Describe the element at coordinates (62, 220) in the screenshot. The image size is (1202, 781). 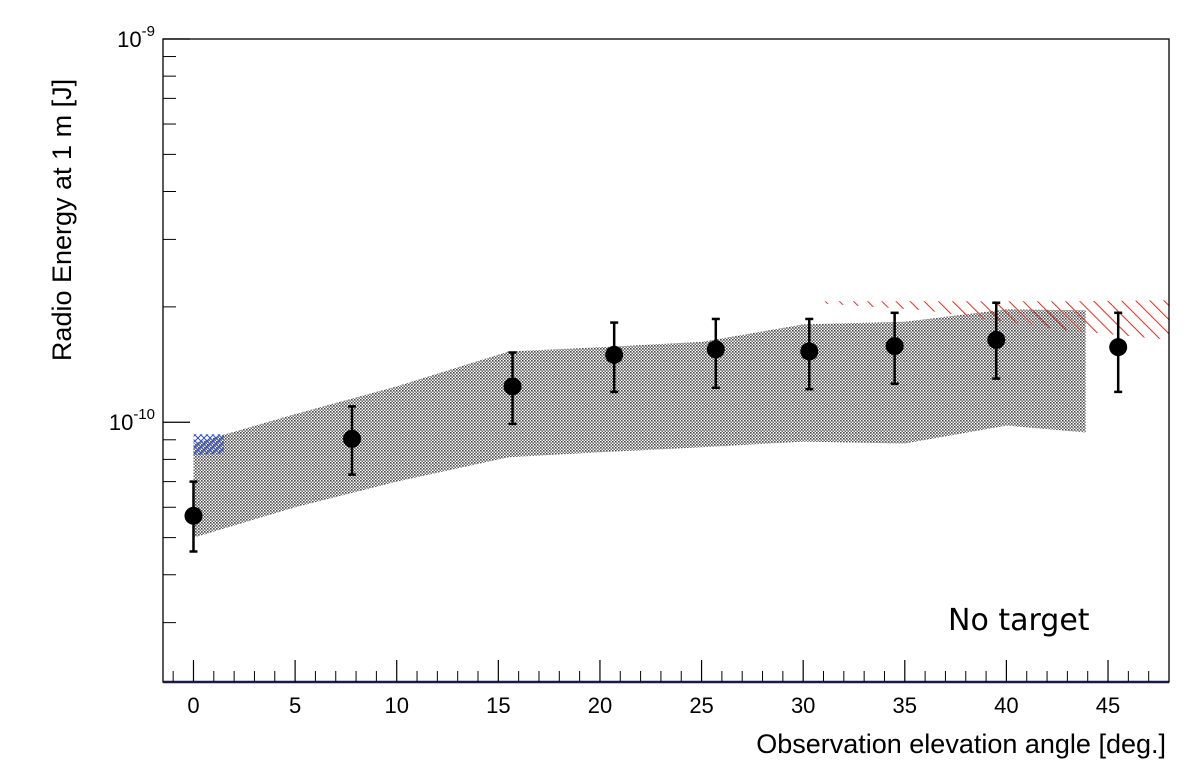
I see `y-axis-title: Radio Energy at 1 m [J]` at that location.